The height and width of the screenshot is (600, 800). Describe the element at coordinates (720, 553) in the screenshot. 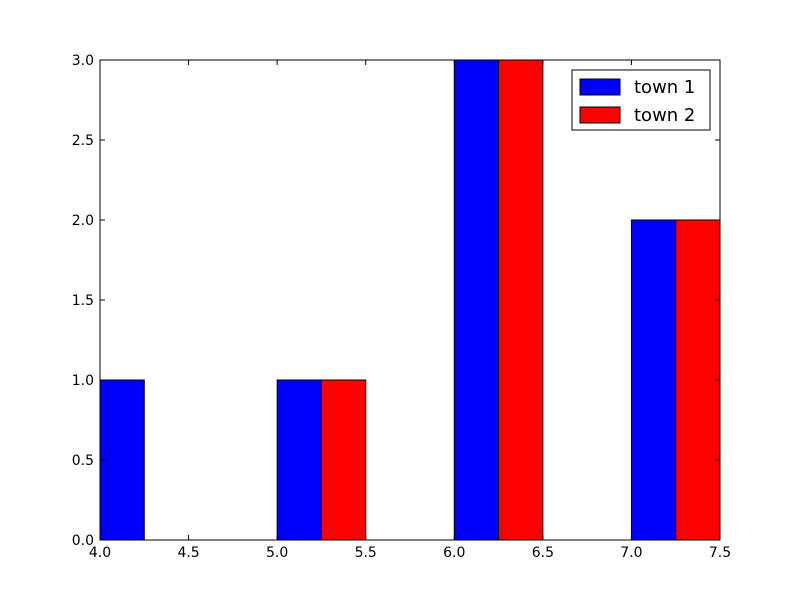

I see `x-tick-label: 7.5` at that location.